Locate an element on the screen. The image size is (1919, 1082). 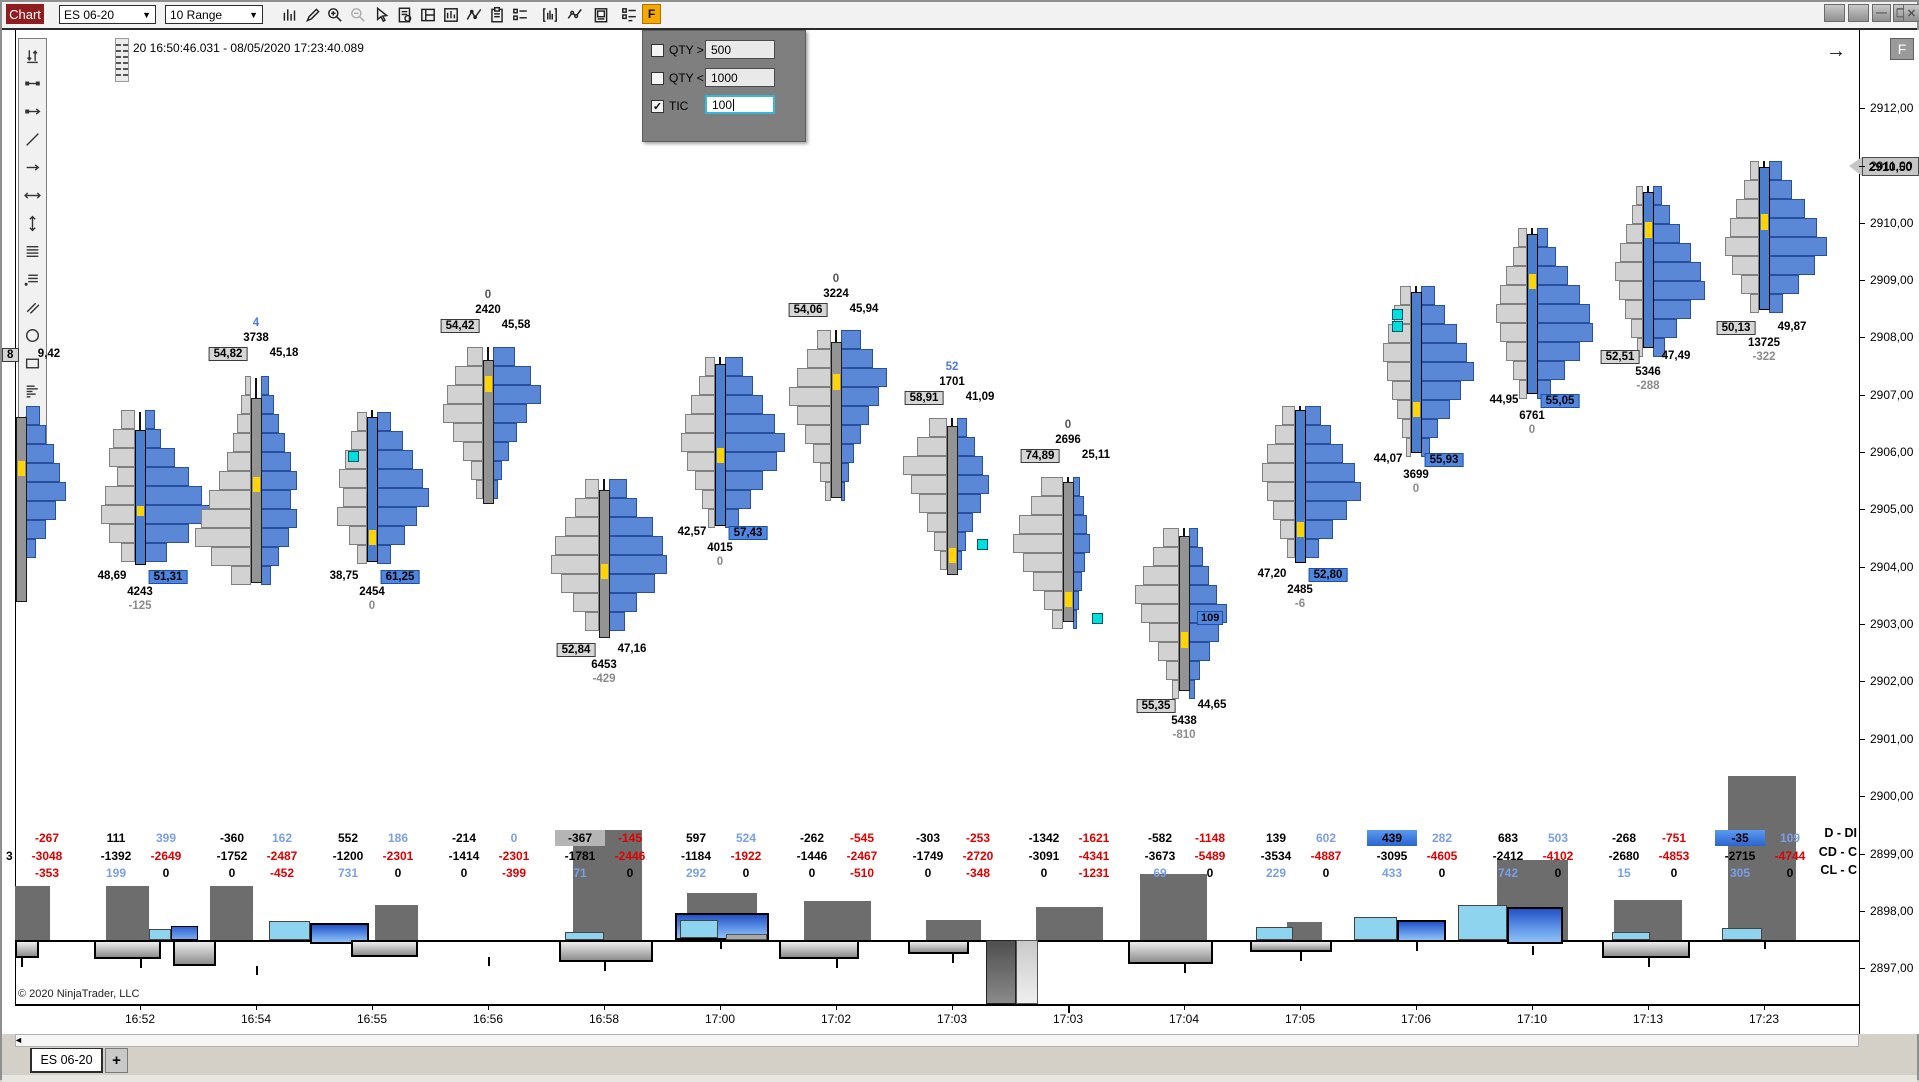
filter-button: F is located at coordinates (651, 14).